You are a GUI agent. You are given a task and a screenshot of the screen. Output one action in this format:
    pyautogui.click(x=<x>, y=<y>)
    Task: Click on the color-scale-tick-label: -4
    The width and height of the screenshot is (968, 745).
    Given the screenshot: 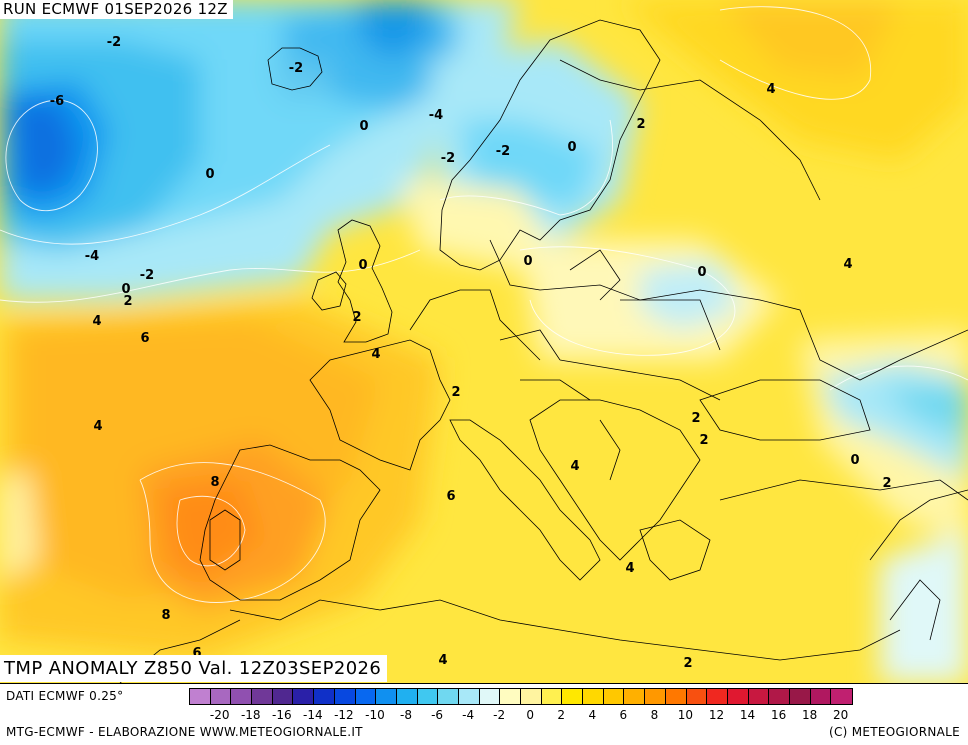 What is the action you would take?
    pyautogui.click(x=468, y=715)
    